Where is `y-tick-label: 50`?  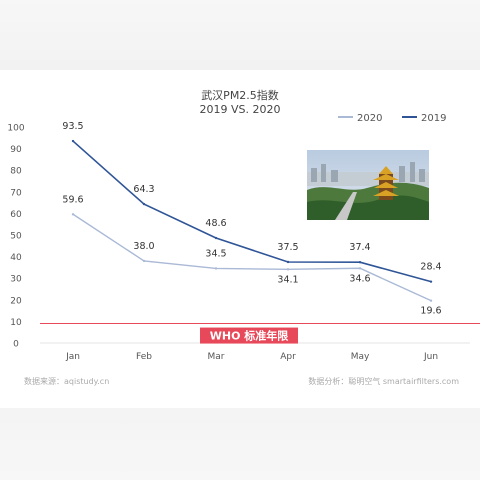 y-tick-label: 50 is located at coordinates (16, 237).